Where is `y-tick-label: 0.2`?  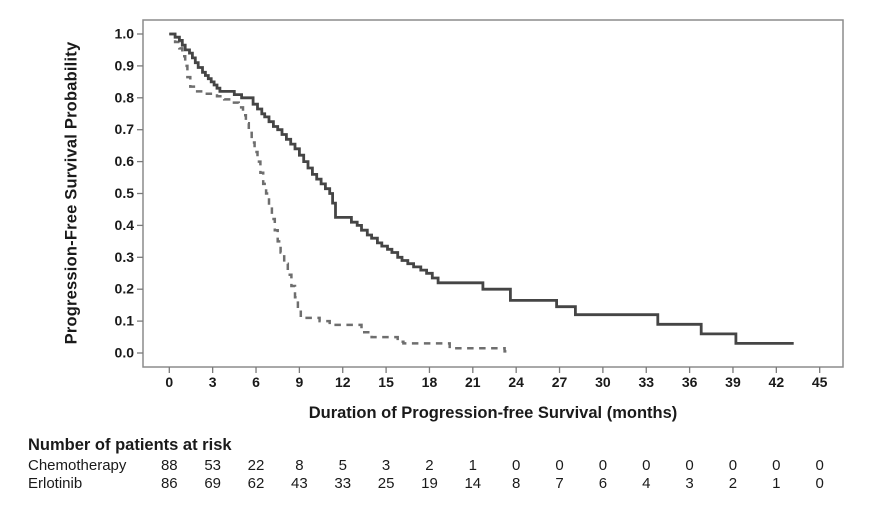
y-tick-label: 0.2 is located at coordinates (125, 289).